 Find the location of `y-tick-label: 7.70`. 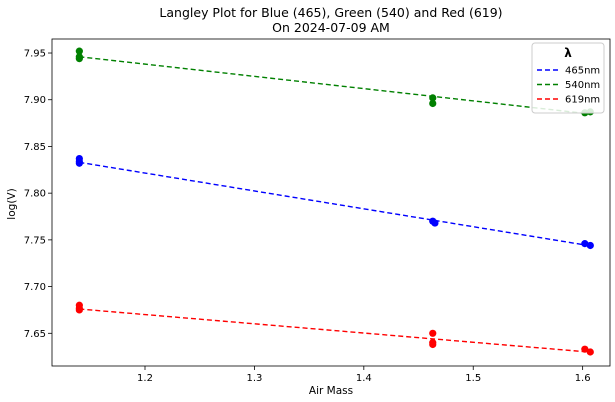

y-tick-label: 7.70 is located at coordinates (35, 287).